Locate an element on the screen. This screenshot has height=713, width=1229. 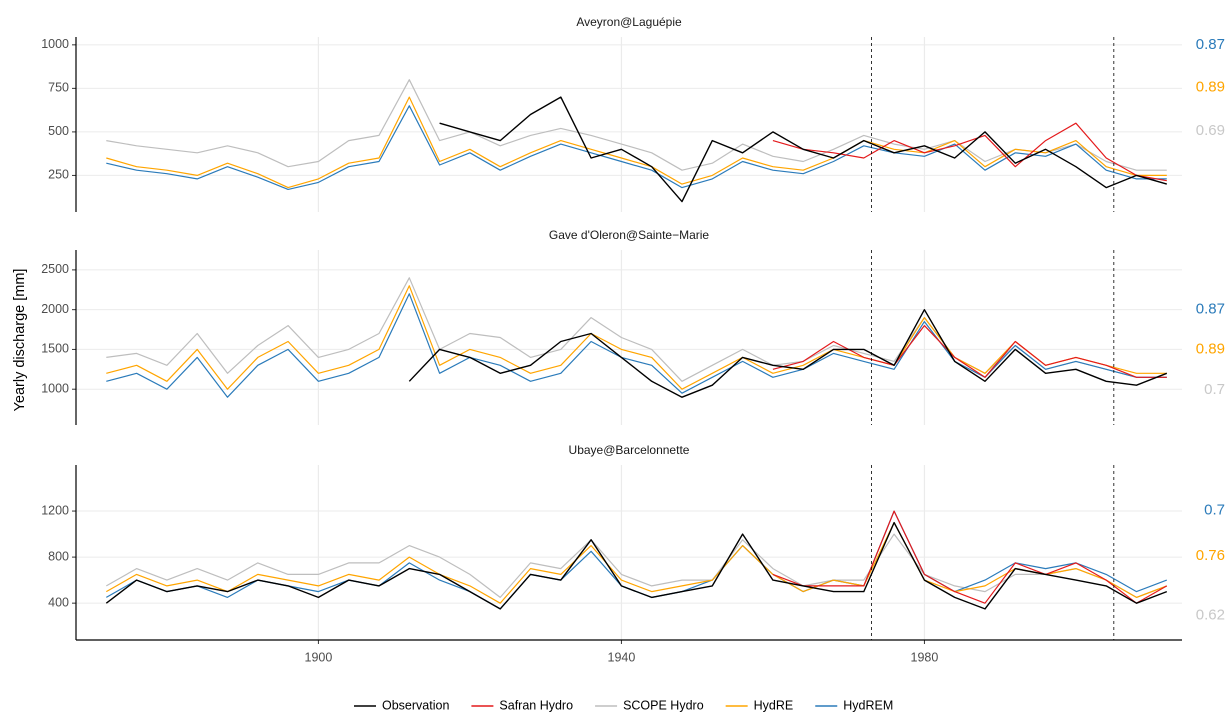
score-label: 0.69 is located at coordinates (1210, 130).